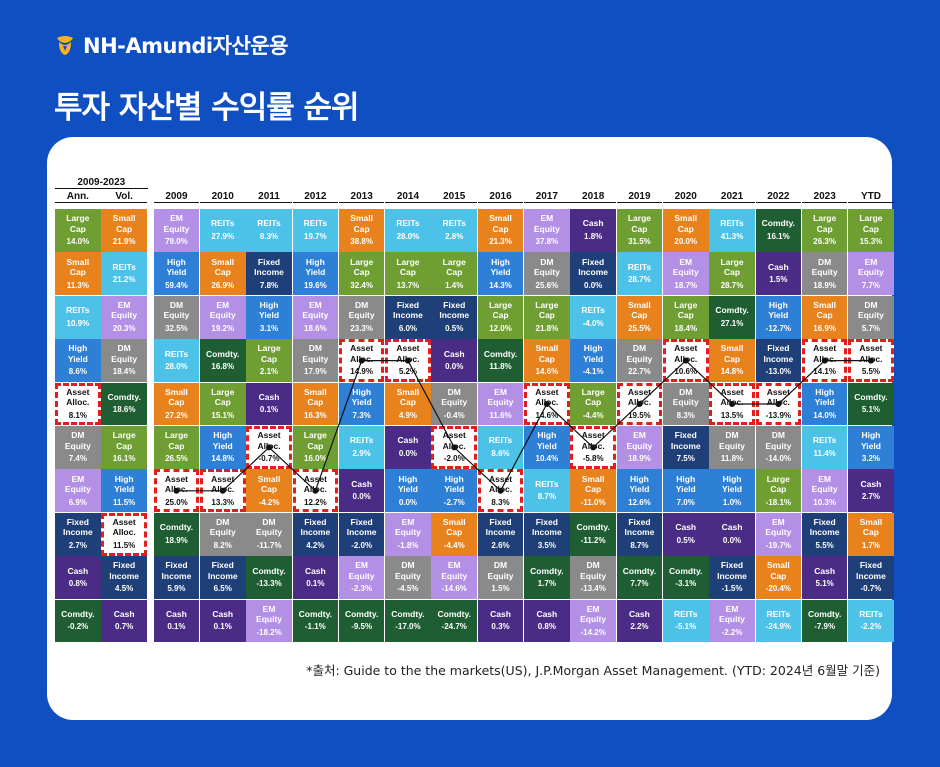 The image size is (940, 767). What do you see at coordinates (685, 360) in the screenshot?
I see `asset-alloc-cell: Asset Alloc. 10.6%` at bounding box center [685, 360].